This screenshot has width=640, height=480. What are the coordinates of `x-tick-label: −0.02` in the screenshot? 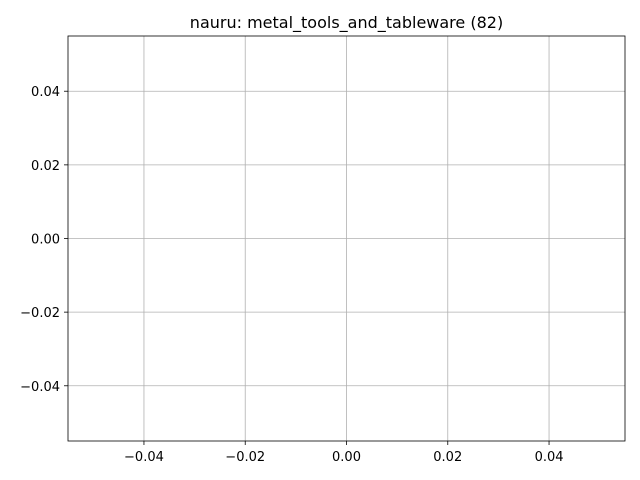 It's located at (245, 457).